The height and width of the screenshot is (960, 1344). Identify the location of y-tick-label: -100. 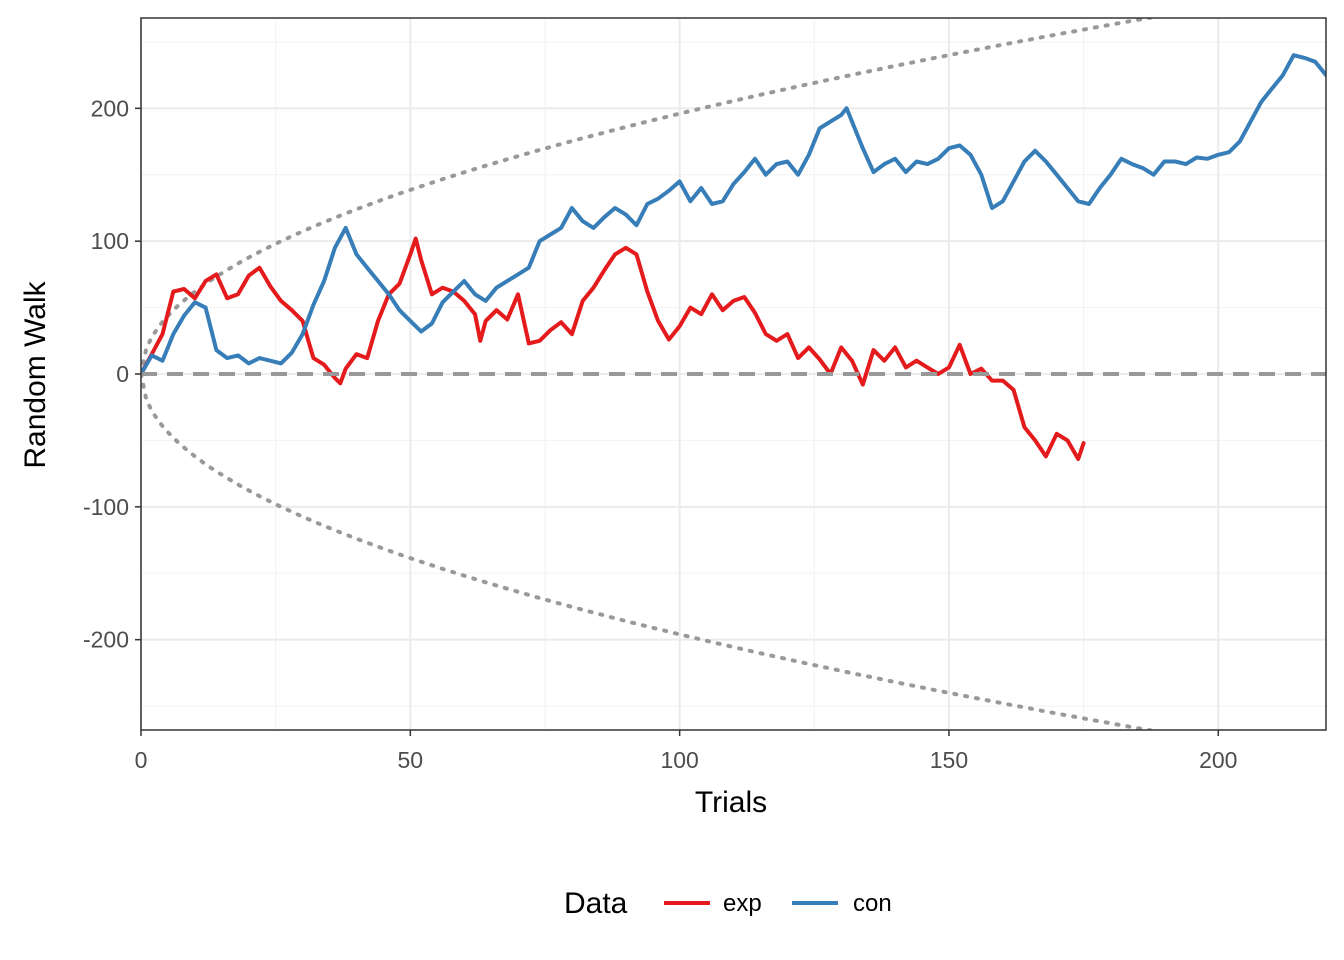
(106, 507).